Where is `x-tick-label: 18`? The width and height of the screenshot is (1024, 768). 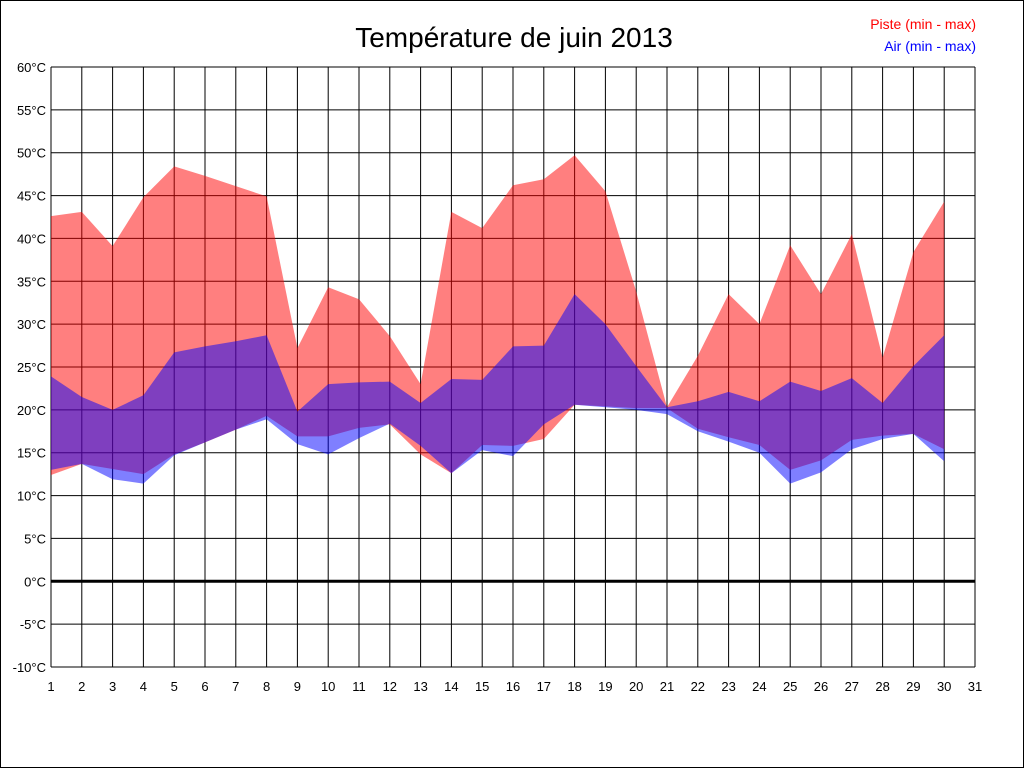 x-tick-label: 18 is located at coordinates (574, 686).